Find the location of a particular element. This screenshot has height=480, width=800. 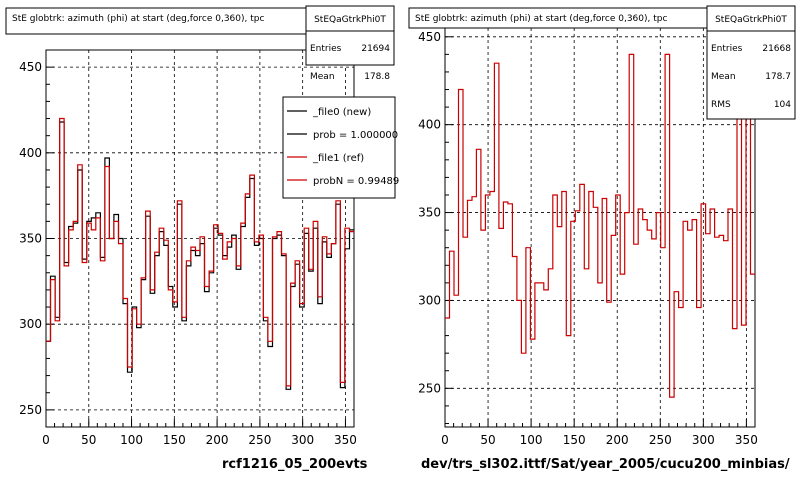

x-axis-caption: rcf1216_05_200evts is located at coordinates (295, 464).